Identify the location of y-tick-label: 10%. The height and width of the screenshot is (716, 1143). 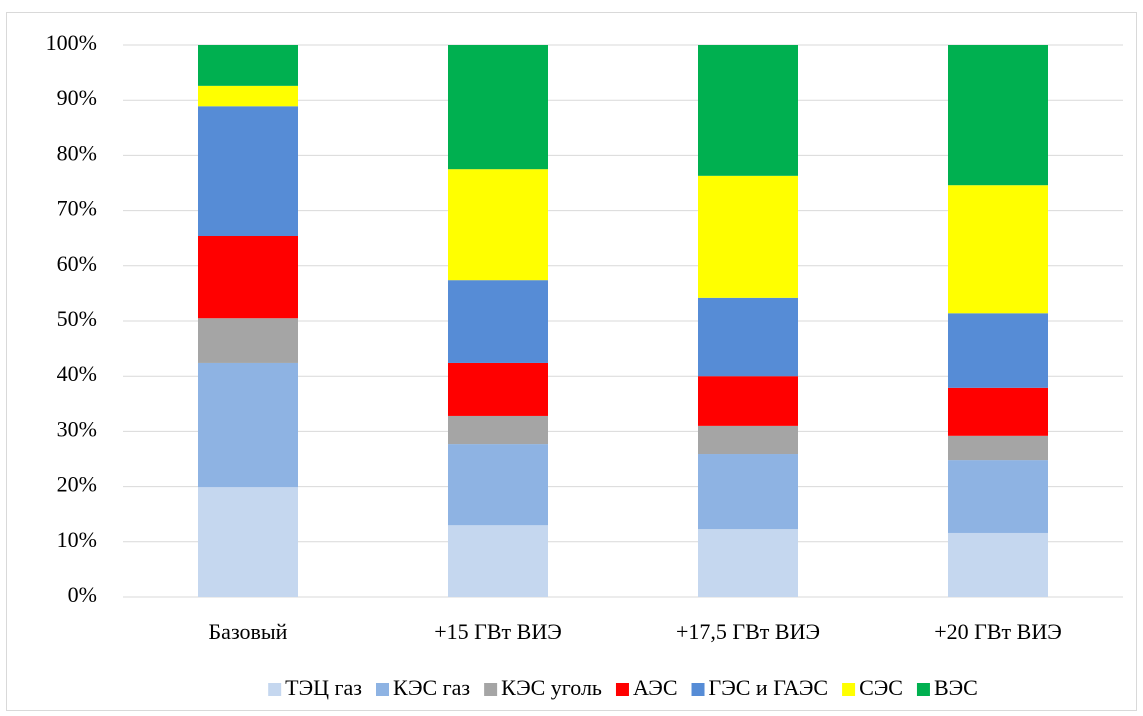
(77, 539).